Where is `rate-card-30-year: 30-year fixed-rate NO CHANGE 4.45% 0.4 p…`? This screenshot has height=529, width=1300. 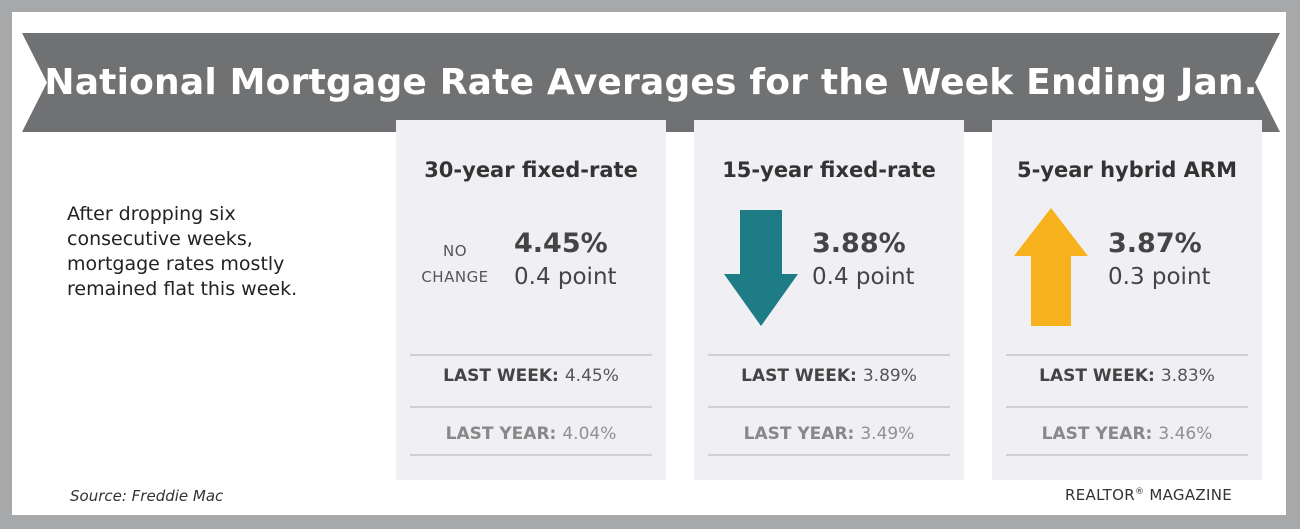
rate-card-30-year: 30-year fixed-rate NO CHANGE 4.45% 0.4 p… is located at coordinates (531, 300).